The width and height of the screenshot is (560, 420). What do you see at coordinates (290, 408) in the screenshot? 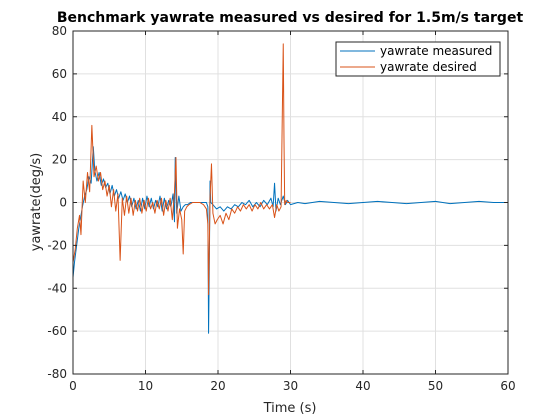
I see `x-axis-label: Time (s)` at bounding box center [290, 408].